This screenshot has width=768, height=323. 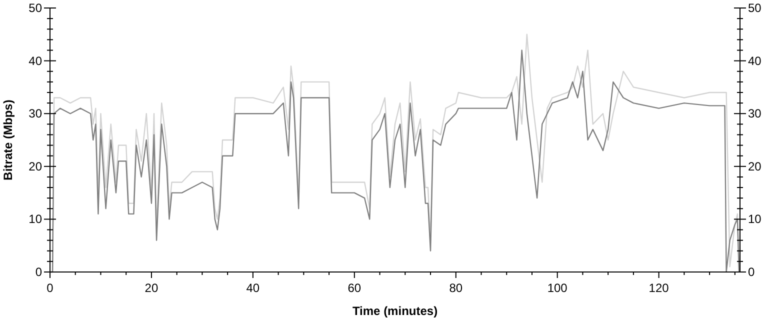 I want to click on y-axis-title: Bitrate (Mbps), so click(x=8, y=140).